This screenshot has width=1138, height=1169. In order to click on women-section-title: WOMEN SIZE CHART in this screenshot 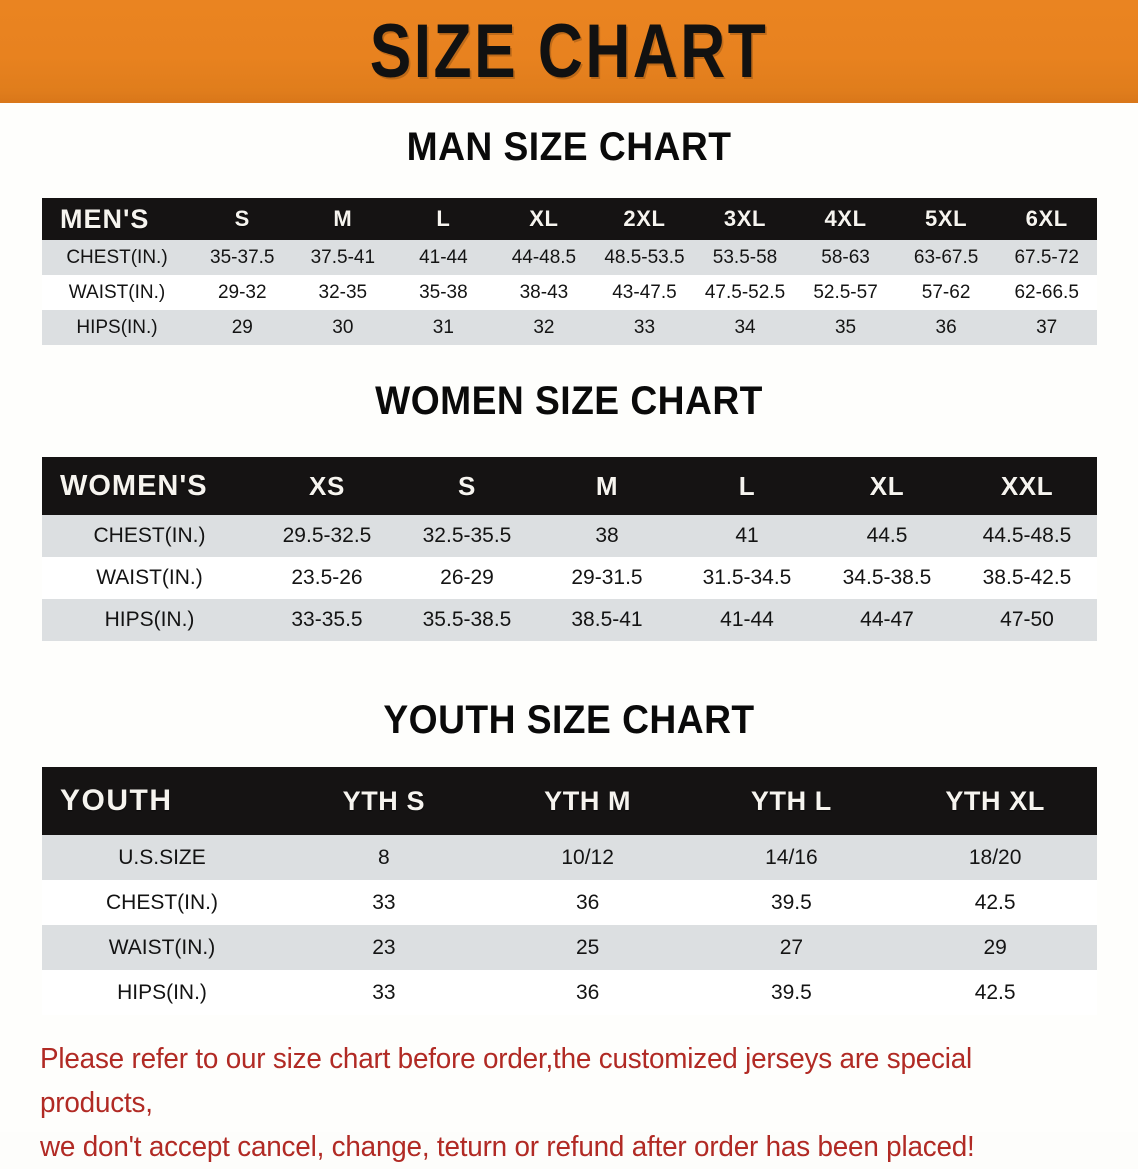, I will do `click(569, 401)`.